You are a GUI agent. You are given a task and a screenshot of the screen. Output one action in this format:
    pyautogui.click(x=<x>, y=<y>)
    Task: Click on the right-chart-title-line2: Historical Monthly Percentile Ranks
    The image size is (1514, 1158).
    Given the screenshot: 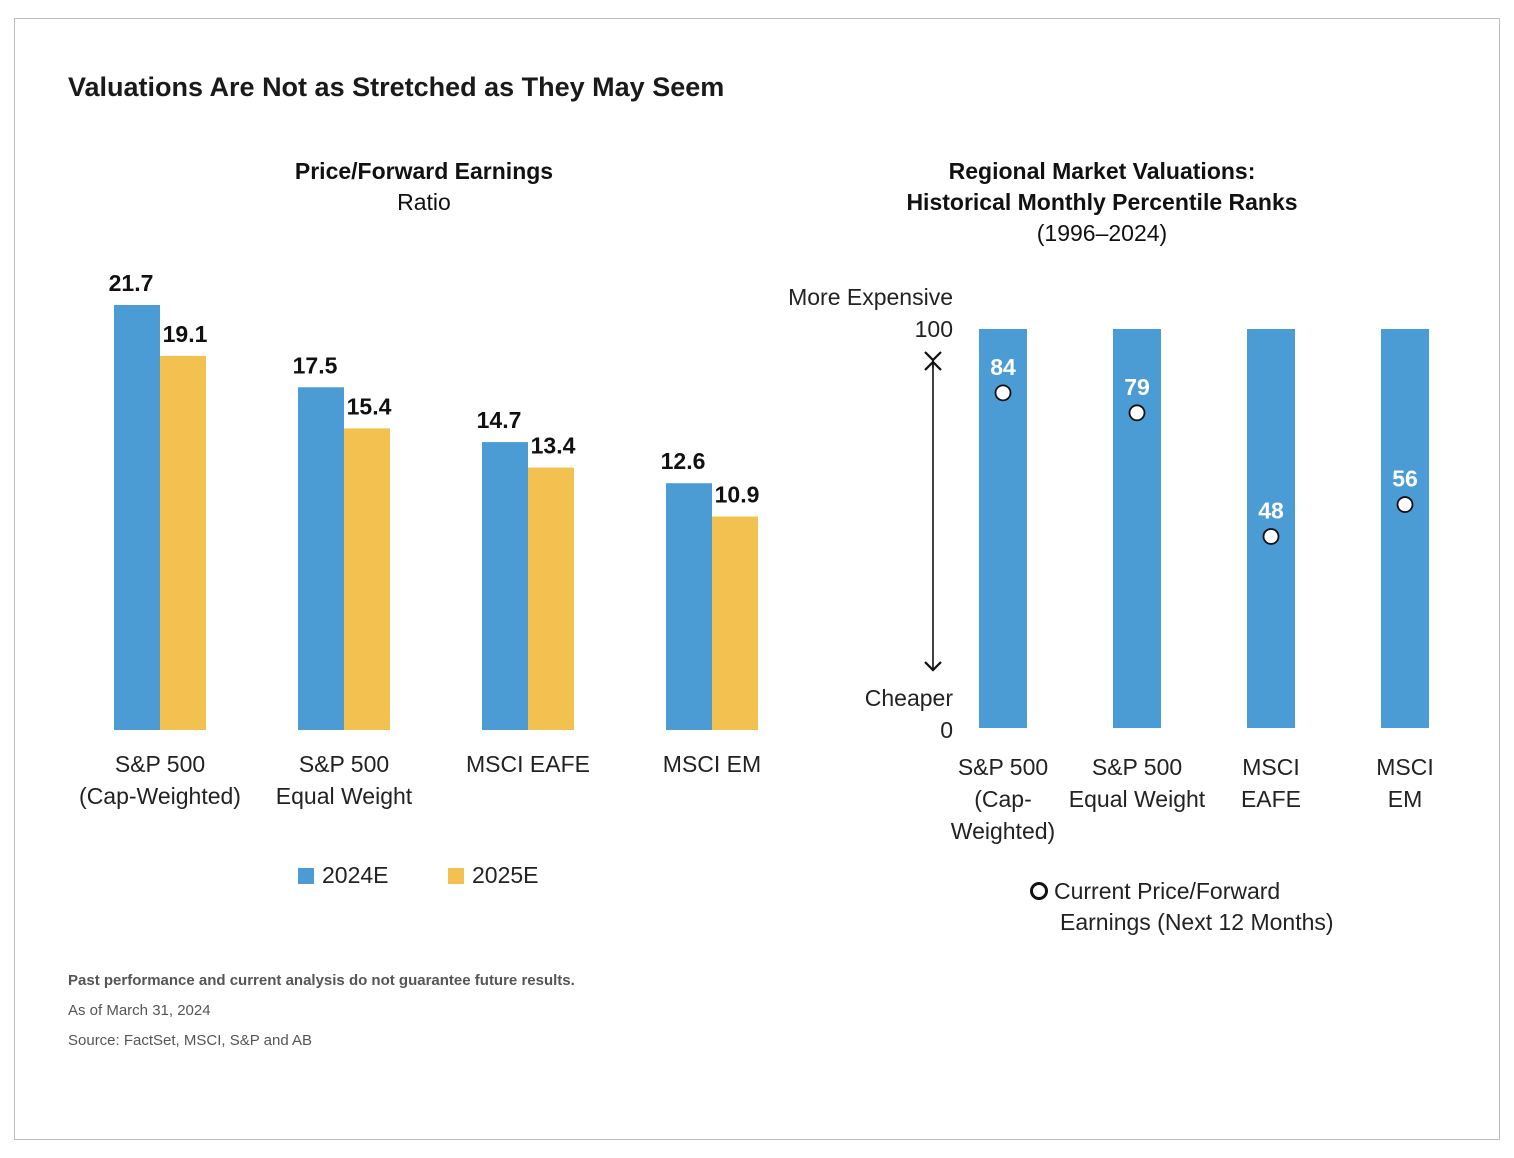 What is the action you would take?
    pyautogui.click(x=1102, y=202)
    